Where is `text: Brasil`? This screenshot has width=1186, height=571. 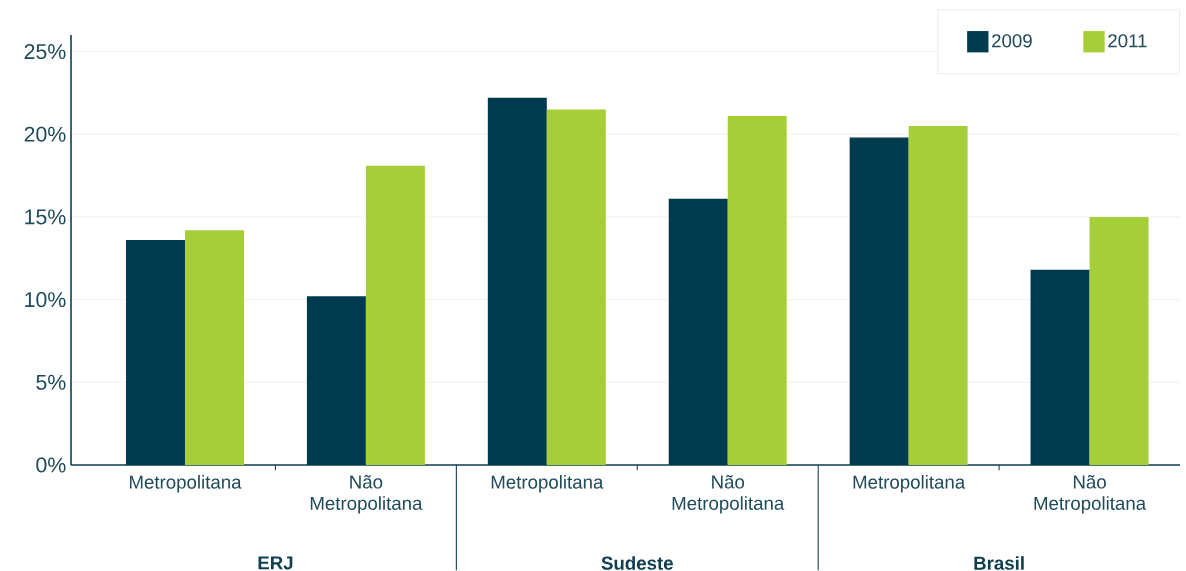
text: Brasil is located at coordinates (999, 563).